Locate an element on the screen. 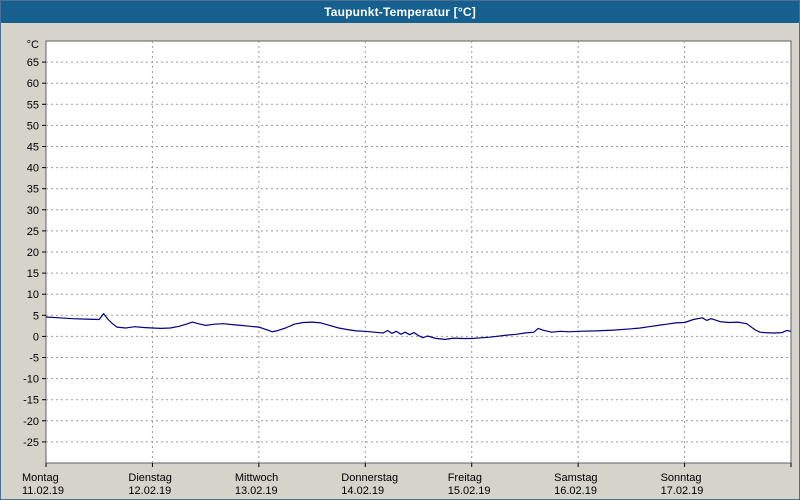 Image resolution: width=800 pixels, height=500 pixels. svg-text: -5 is located at coordinates (34, 359).